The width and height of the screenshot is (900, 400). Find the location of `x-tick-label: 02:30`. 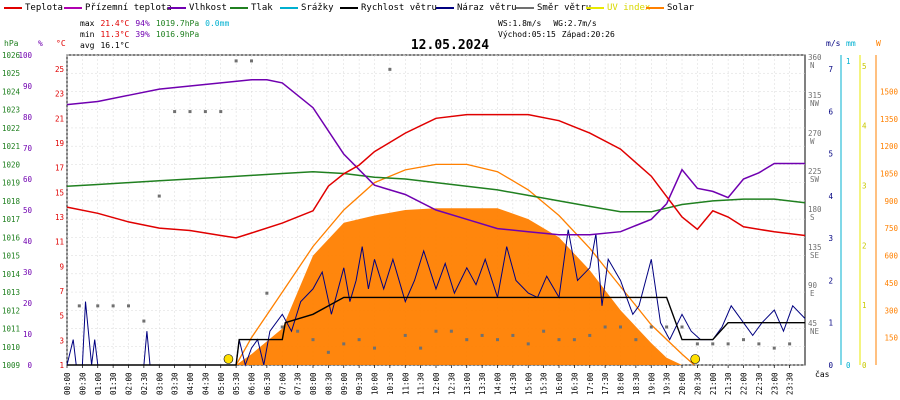

x-tick-label: 02:30 is located at coordinates (144, 383).